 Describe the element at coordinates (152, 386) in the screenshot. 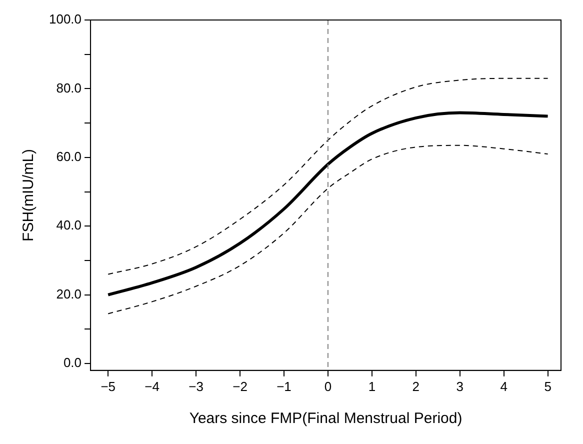

I see `x-tick-label: −4` at that location.